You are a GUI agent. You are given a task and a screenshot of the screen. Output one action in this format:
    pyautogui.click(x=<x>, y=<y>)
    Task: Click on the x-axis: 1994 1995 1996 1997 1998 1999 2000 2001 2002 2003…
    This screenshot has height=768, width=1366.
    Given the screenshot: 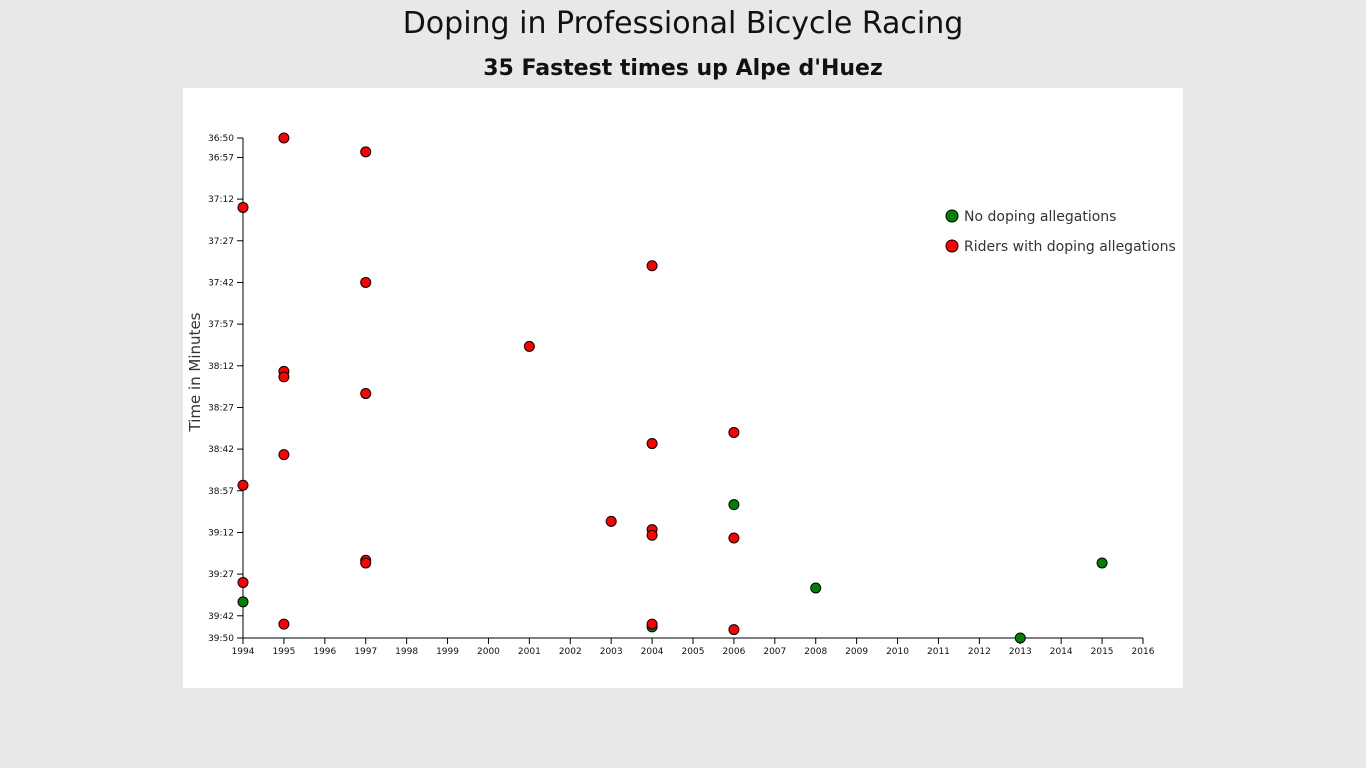 What is the action you would take?
    pyautogui.click(x=693, y=647)
    